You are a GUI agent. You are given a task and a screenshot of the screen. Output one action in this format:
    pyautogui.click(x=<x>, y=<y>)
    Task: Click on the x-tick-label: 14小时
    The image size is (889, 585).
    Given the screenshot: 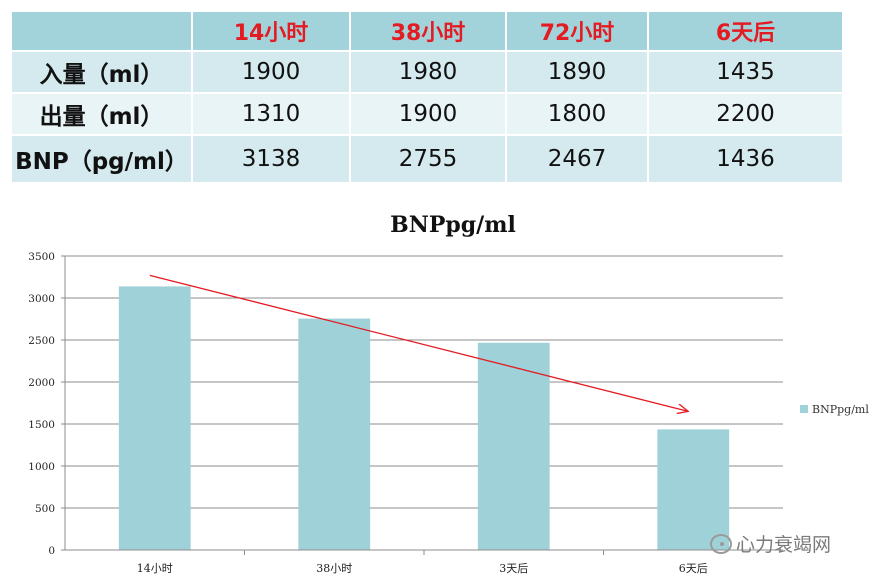 What is the action you would take?
    pyautogui.click(x=155, y=568)
    